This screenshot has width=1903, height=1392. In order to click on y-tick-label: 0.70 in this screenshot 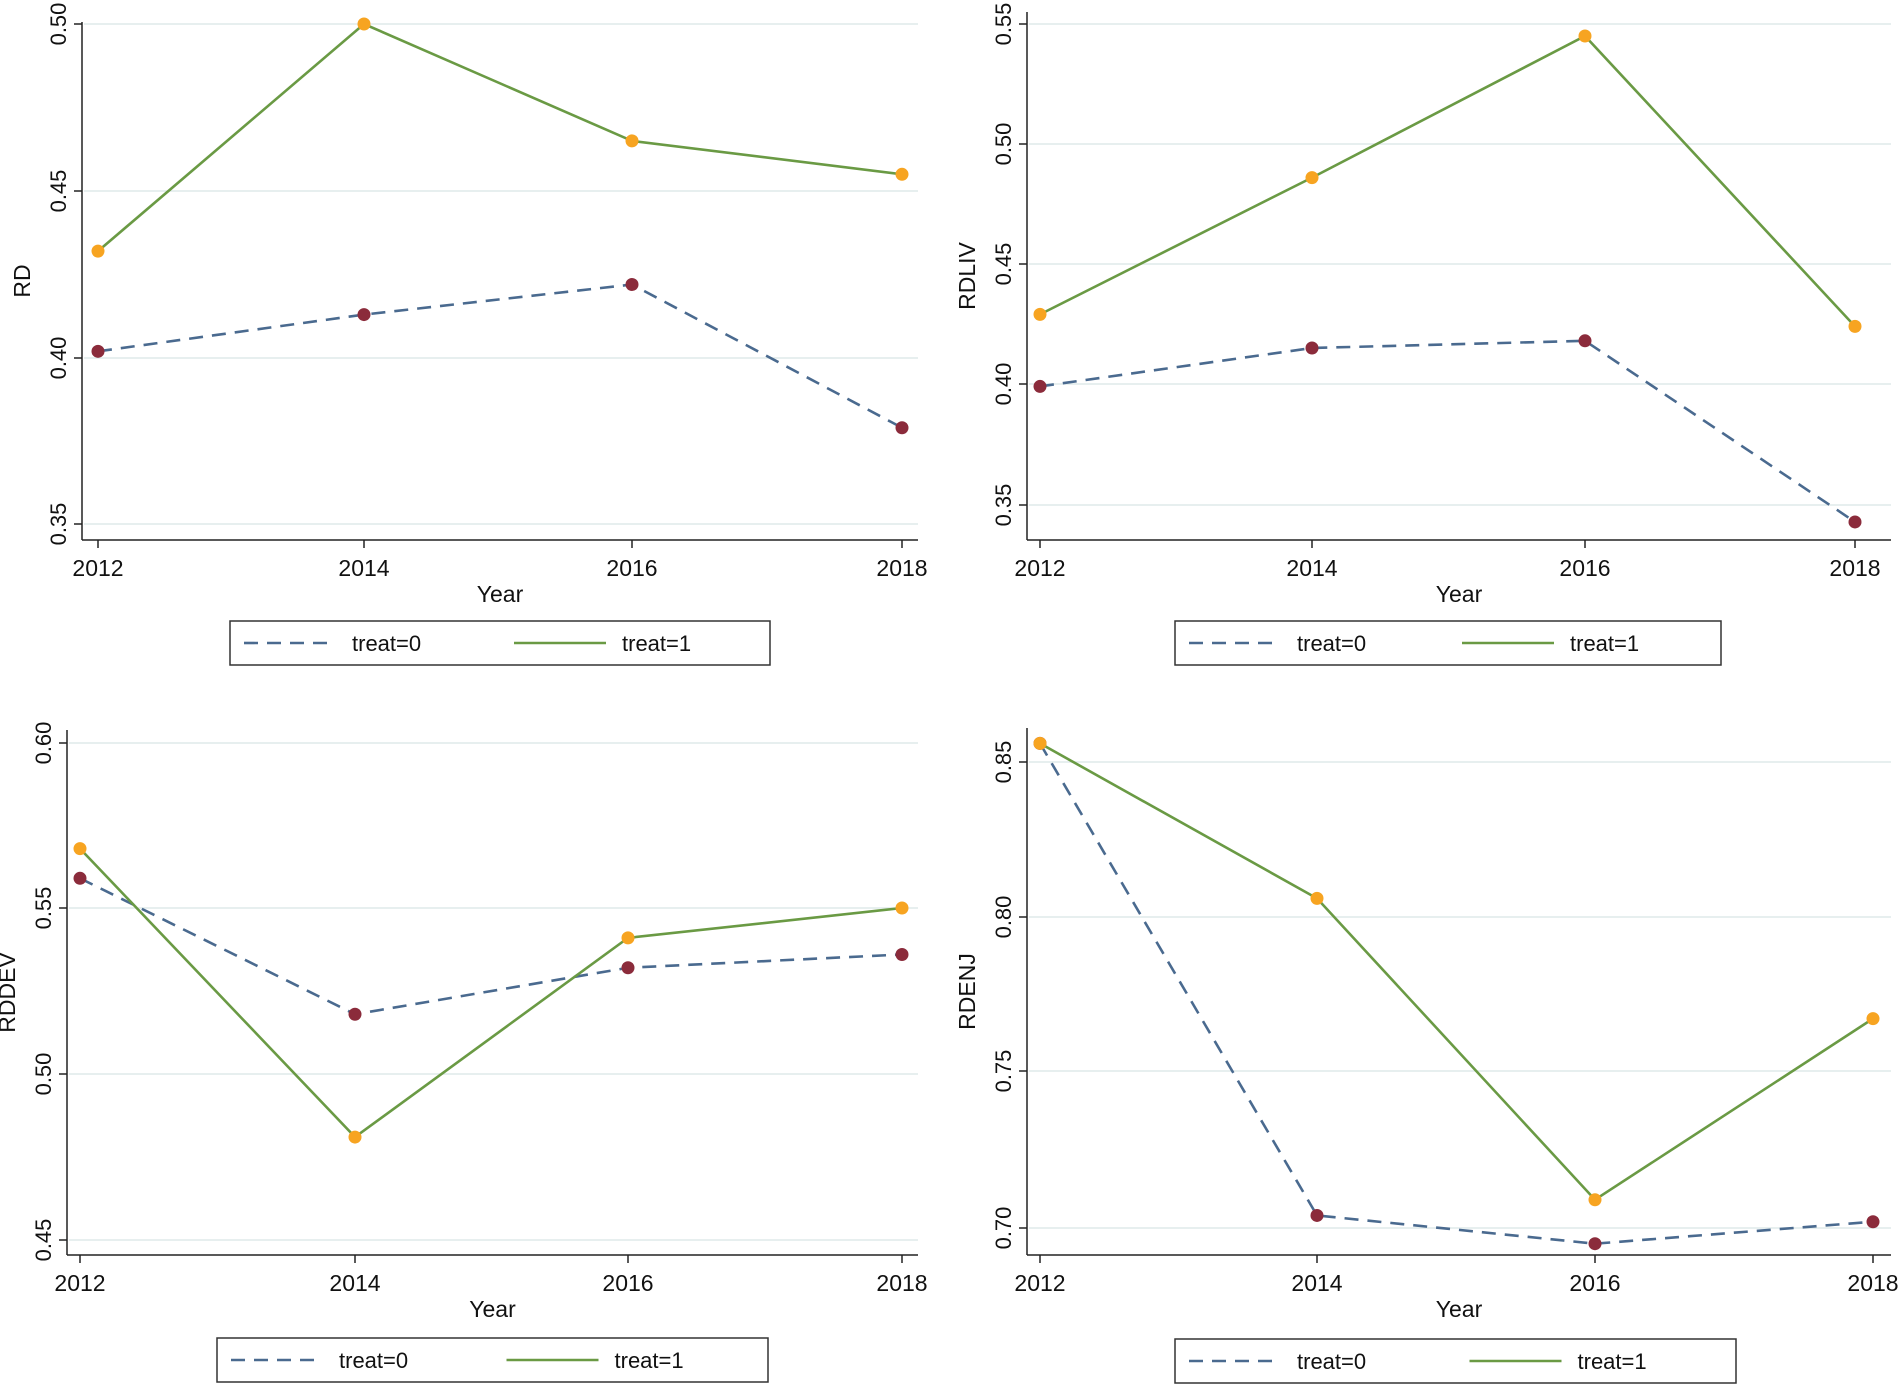, I will do `click(1003, 1228)`.